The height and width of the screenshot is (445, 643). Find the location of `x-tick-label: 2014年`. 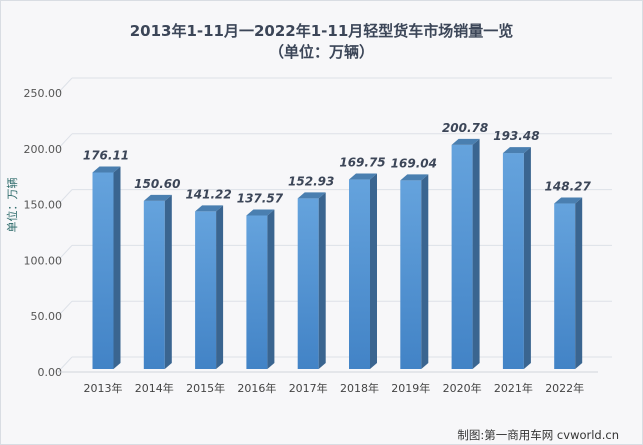

x-tick-label: 2014年 is located at coordinates (154, 388).